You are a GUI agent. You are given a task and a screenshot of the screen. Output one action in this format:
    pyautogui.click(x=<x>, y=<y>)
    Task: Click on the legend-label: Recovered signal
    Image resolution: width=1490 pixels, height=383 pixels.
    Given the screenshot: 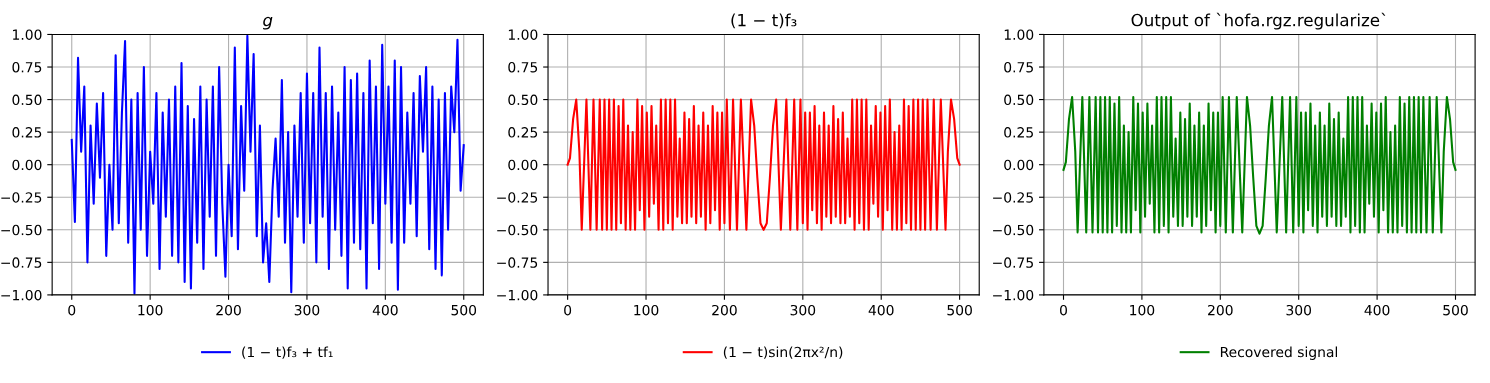 What is the action you would take?
    pyautogui.click(x=1278, y=353)
    